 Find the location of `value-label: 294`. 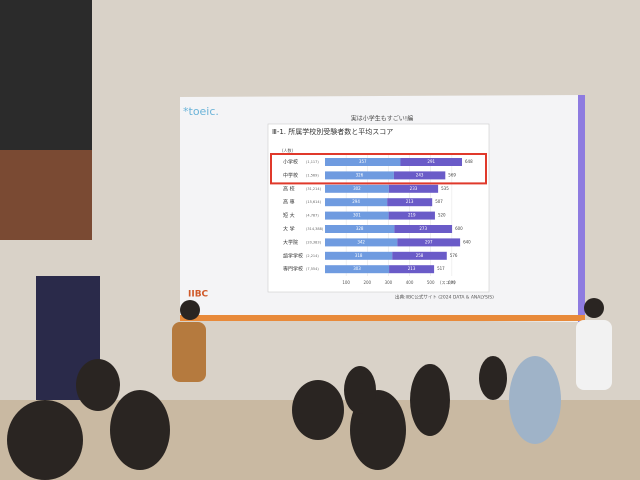

value-label: 294 is located at coordinates (356, 201).